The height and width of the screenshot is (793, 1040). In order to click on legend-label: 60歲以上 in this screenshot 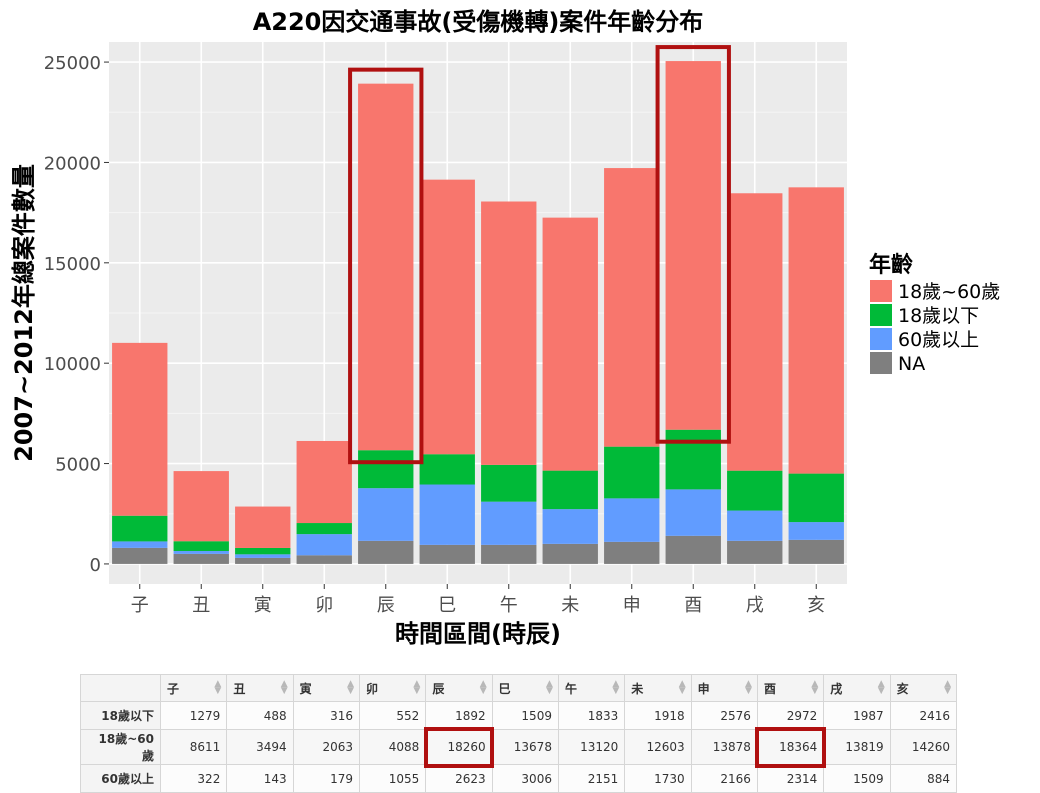, I will do `click(938, 340)`.